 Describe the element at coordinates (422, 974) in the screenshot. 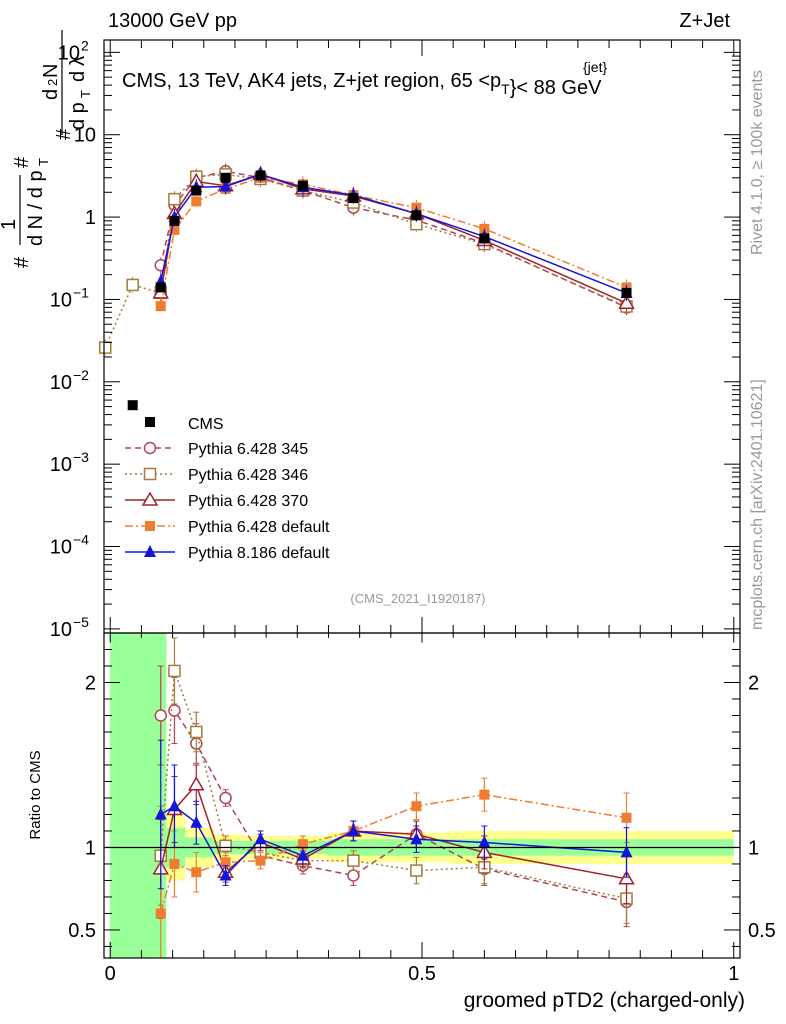

I see `x-tick-label: 0.5` at that location.